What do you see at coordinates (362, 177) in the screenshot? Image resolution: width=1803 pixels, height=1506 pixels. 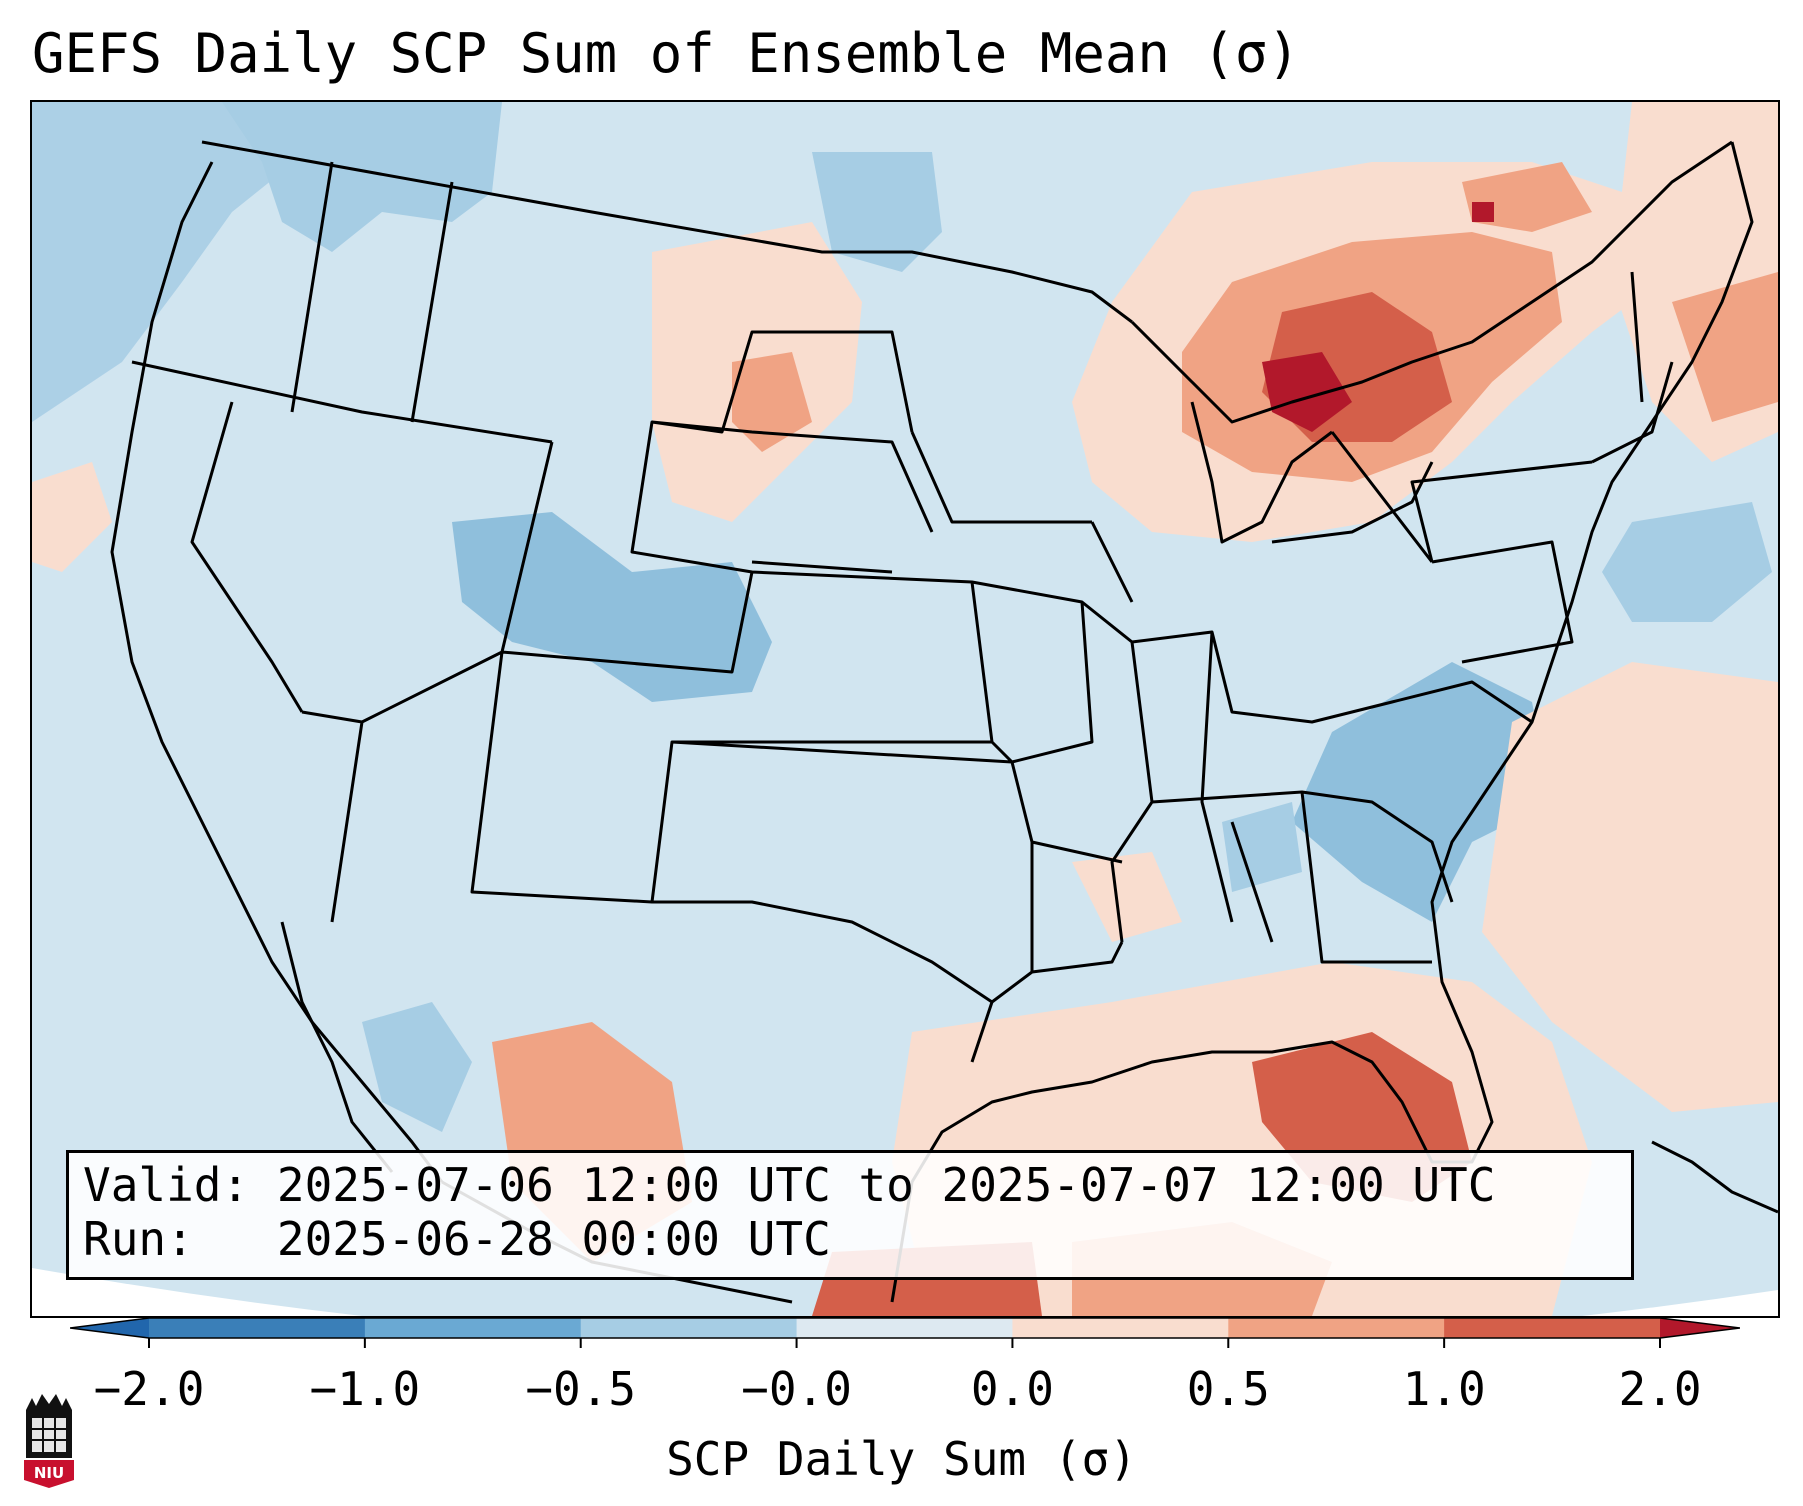 I see `anomaly-northern-rockies` at bounding box center [362, 177].